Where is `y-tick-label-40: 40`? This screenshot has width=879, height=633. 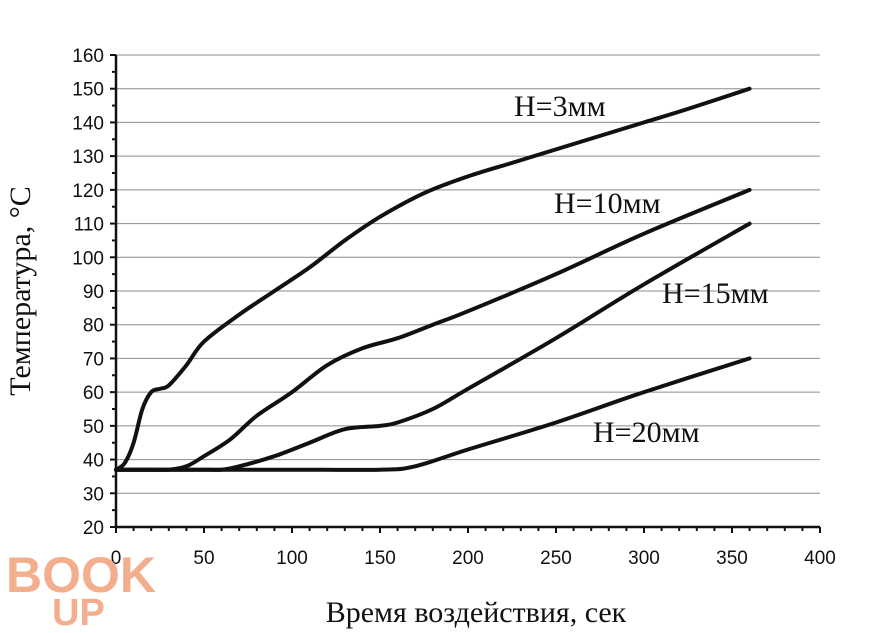 y-tick-label-40: 40 is located at coordinates (93, 461).